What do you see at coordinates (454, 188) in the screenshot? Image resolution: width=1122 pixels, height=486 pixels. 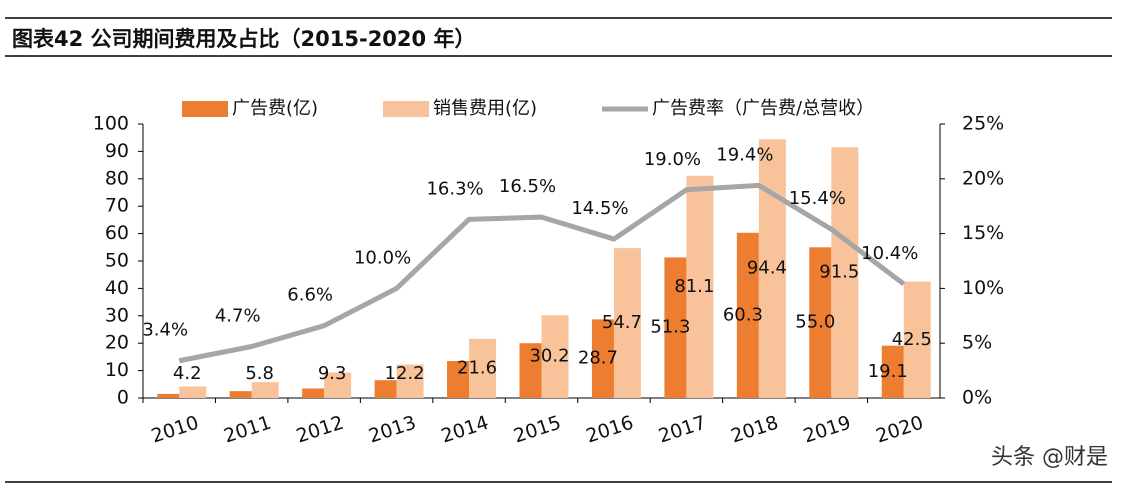 I see `rate-label: 16.3%` at bounding box center [454, 188].